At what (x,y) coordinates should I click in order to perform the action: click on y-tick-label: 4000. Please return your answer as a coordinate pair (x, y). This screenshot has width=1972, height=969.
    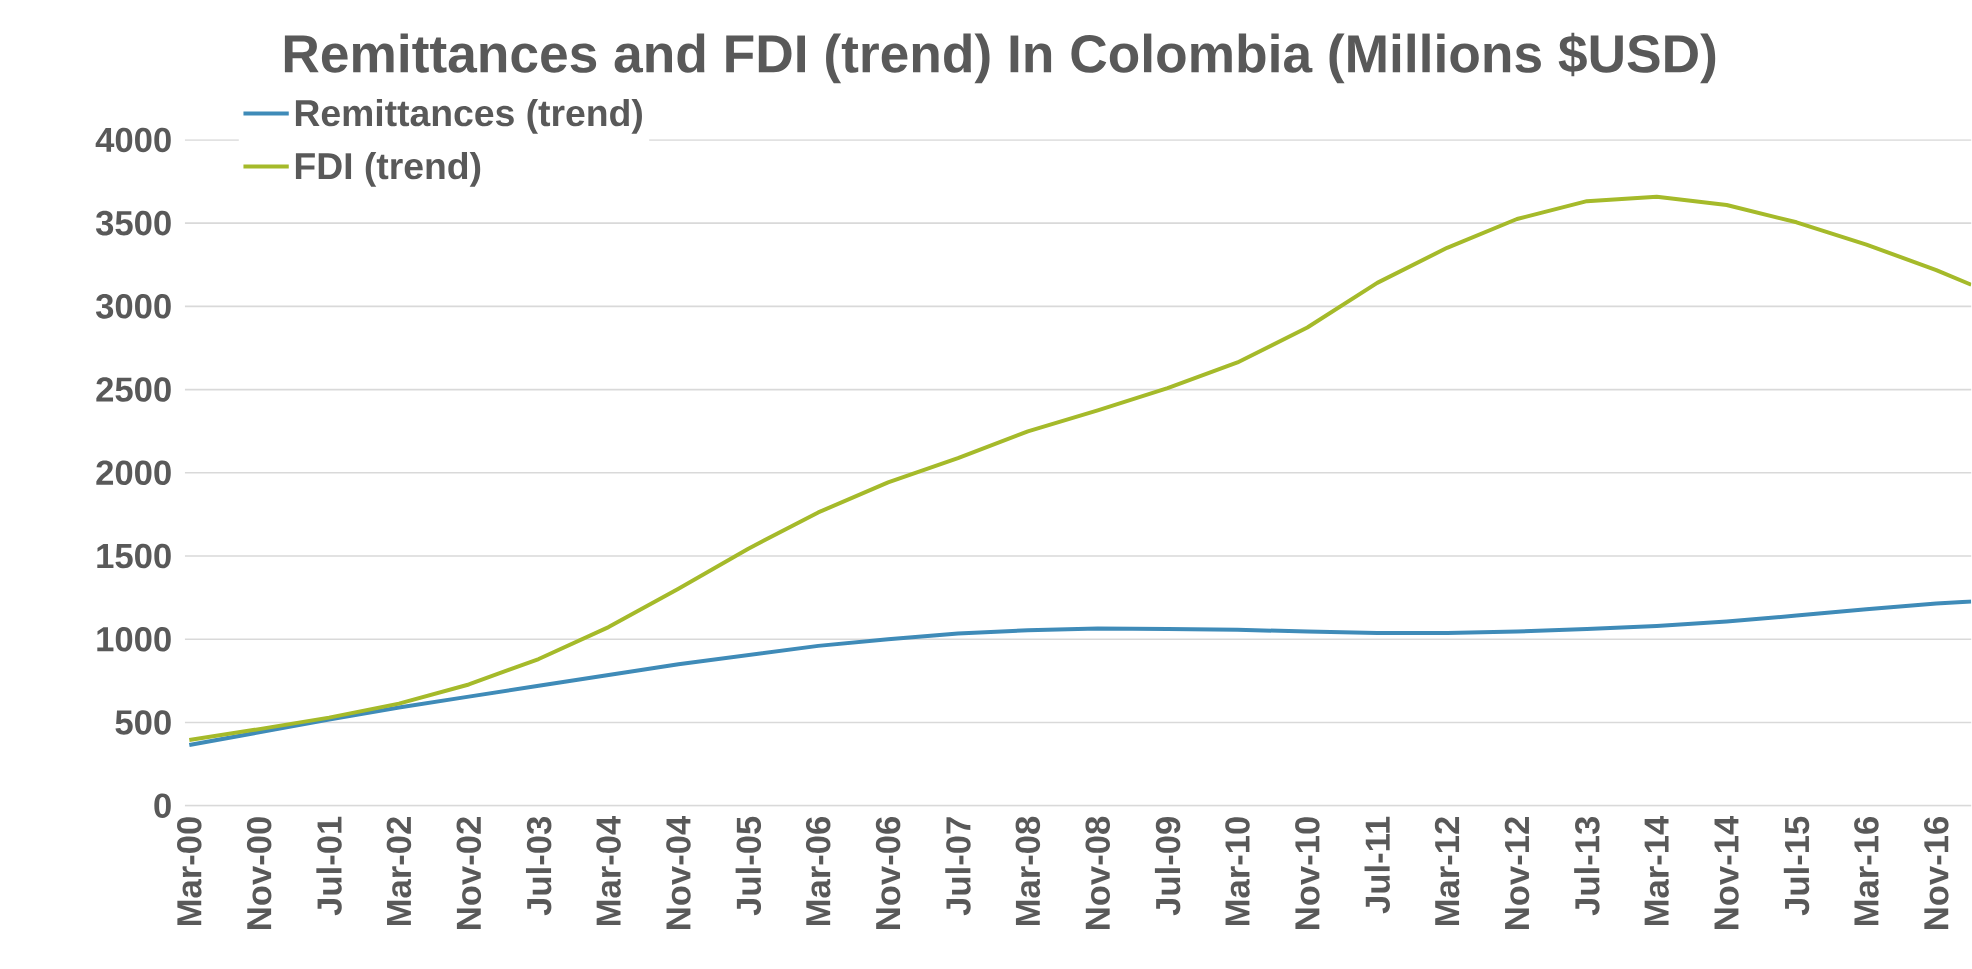
    Looking at the image, I should click on (133, 140).